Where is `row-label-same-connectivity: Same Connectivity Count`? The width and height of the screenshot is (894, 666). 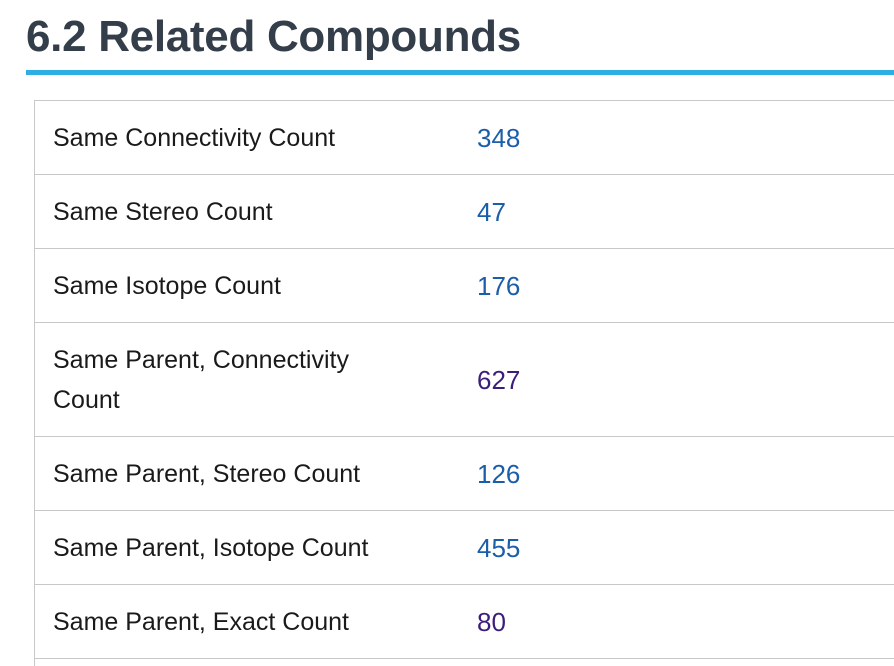
row-label-same-connectivity: Same Connectivity Count is located at coordinates (194, 137).